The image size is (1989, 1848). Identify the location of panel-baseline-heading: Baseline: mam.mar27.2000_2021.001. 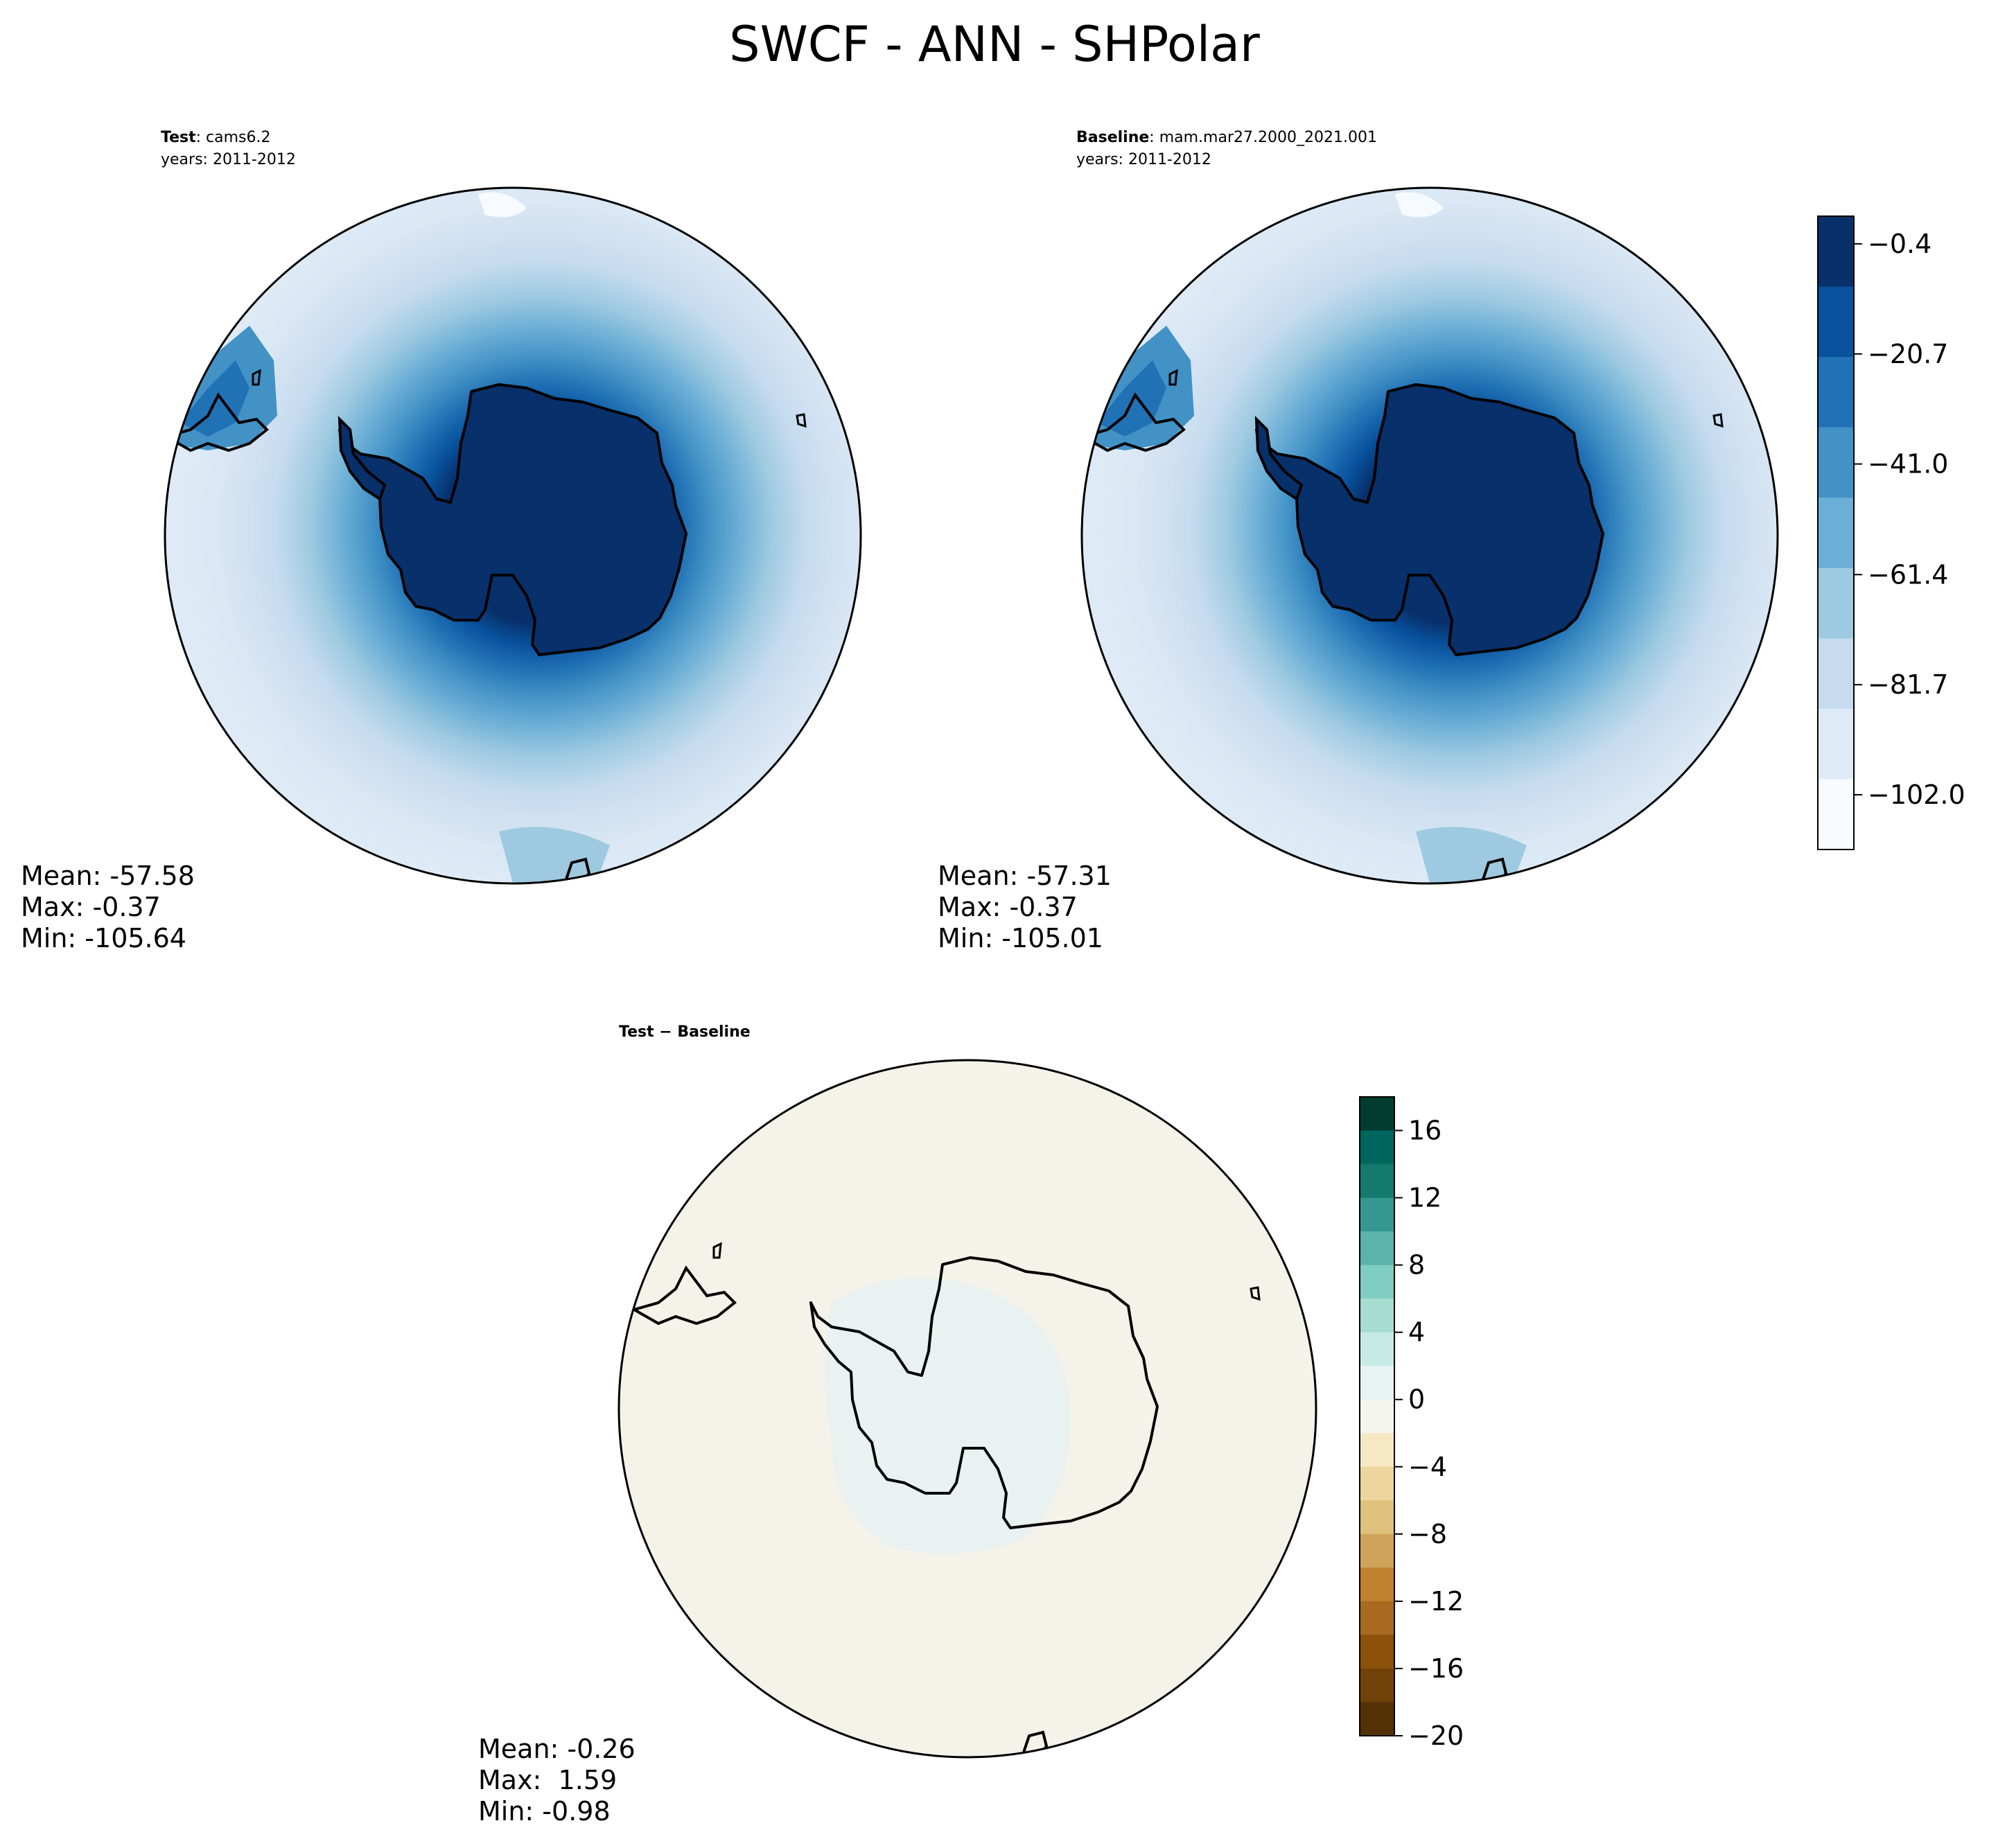
(1226, 137).